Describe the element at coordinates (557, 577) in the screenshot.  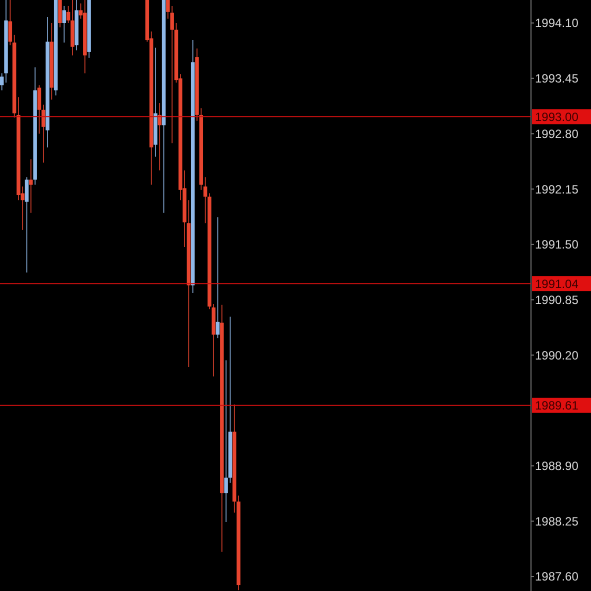
I see `y-tick-label: 1987.60` at that location.